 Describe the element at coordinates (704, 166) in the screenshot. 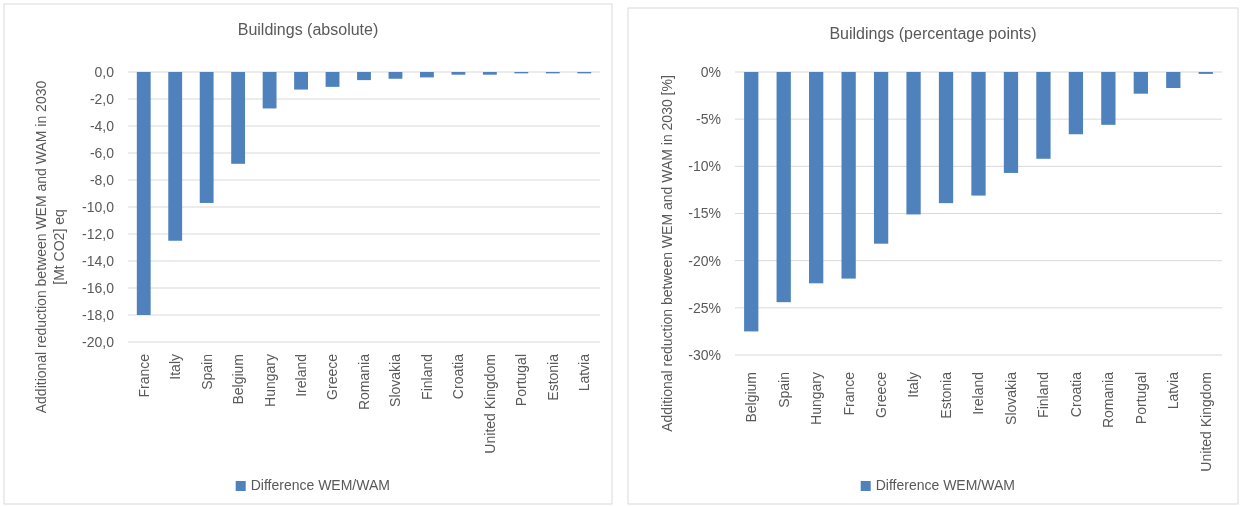

I see `y-tick-label: -10%` at that location.